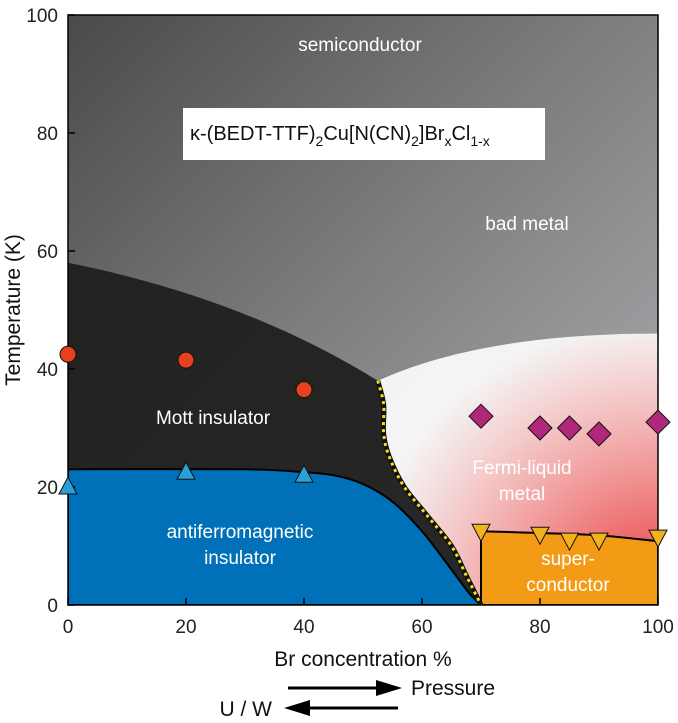 This screenshot has width=678, height=723. I want to click on y-tick-label: 100, so click(42, 16).